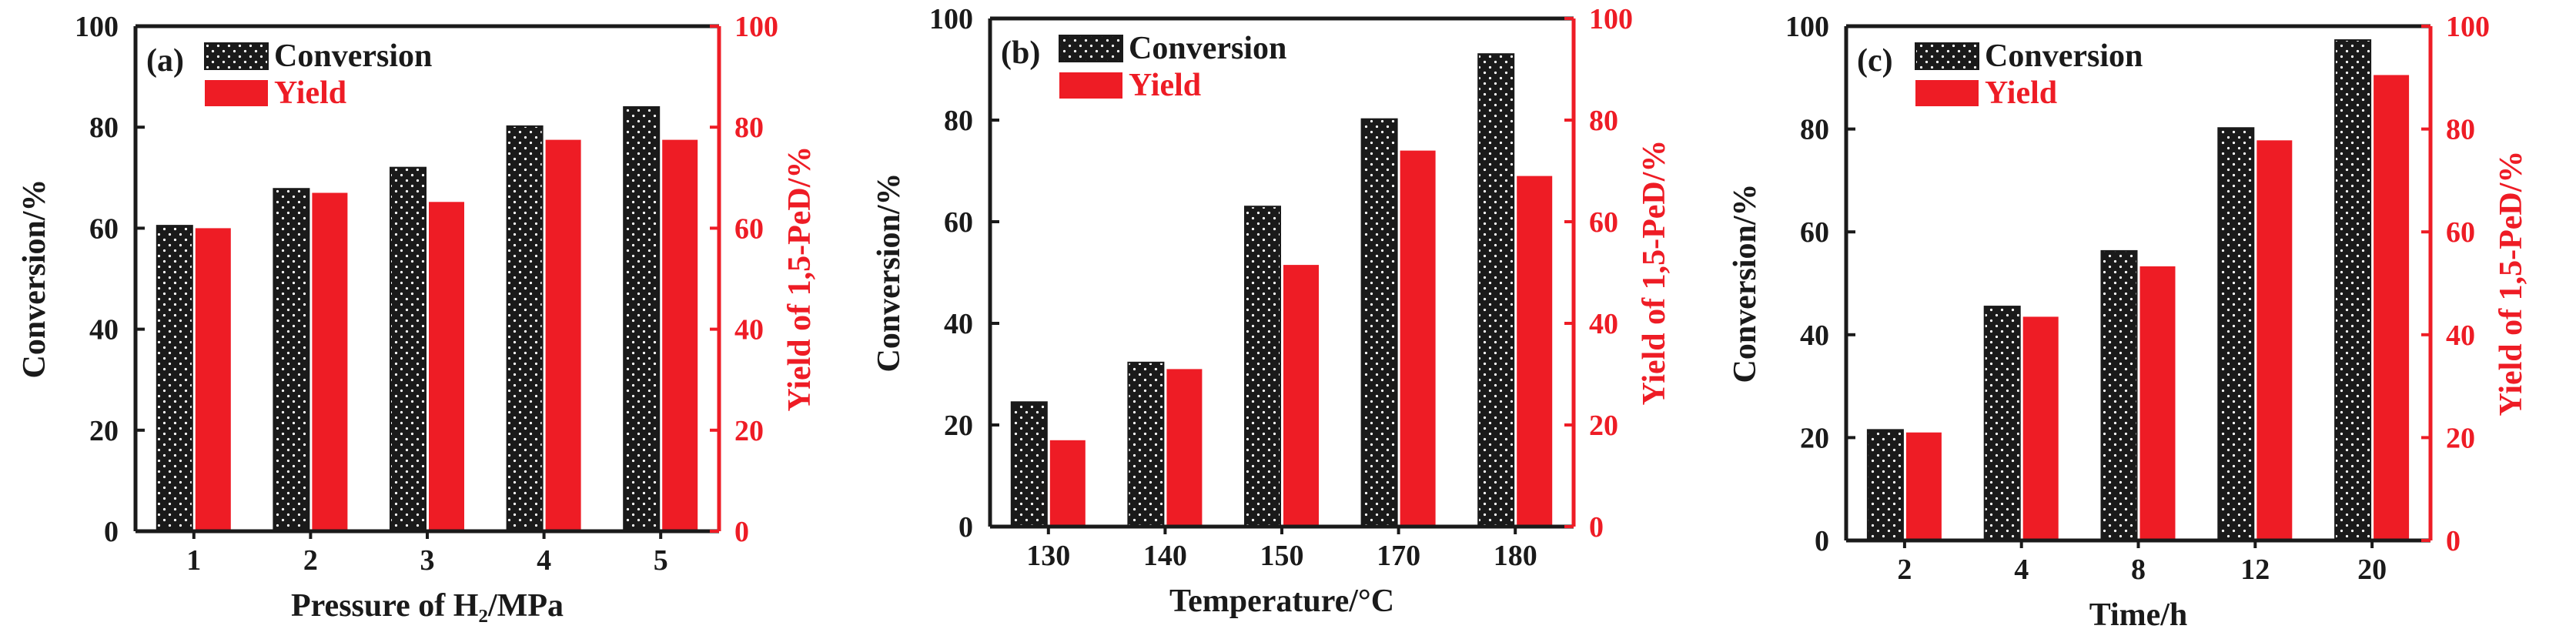 This screenshot has height=639, width=2576. Describe the element at coordinates (661, 561) in the screenshot. I see `x-tick-label: 5` at that location.